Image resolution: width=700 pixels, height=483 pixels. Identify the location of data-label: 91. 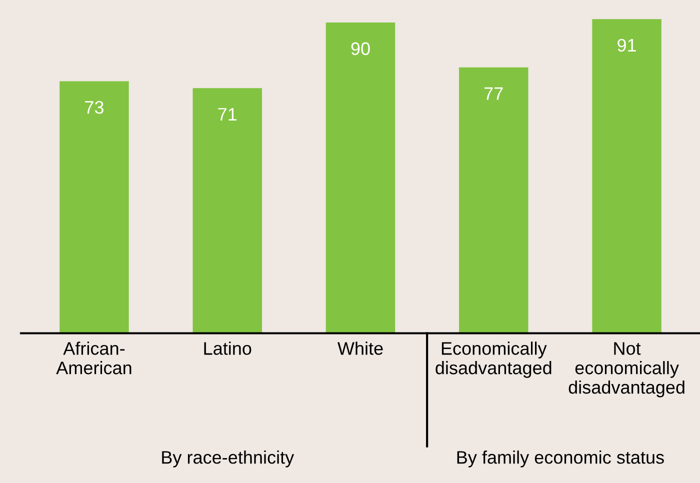
(627, 45).